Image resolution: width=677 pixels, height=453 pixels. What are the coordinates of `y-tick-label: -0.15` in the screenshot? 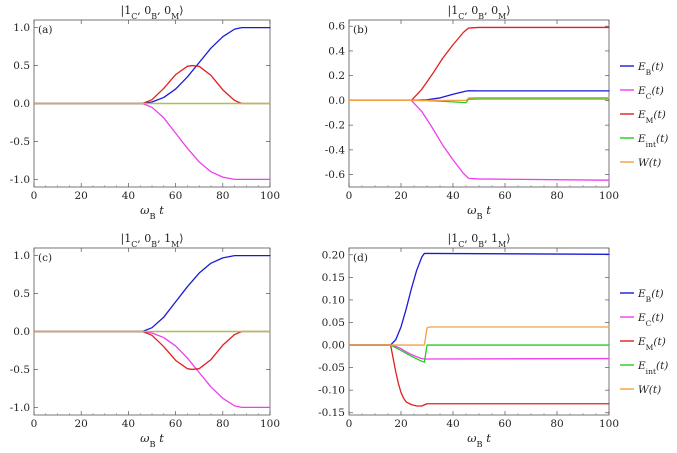 It's located at (331, 413).